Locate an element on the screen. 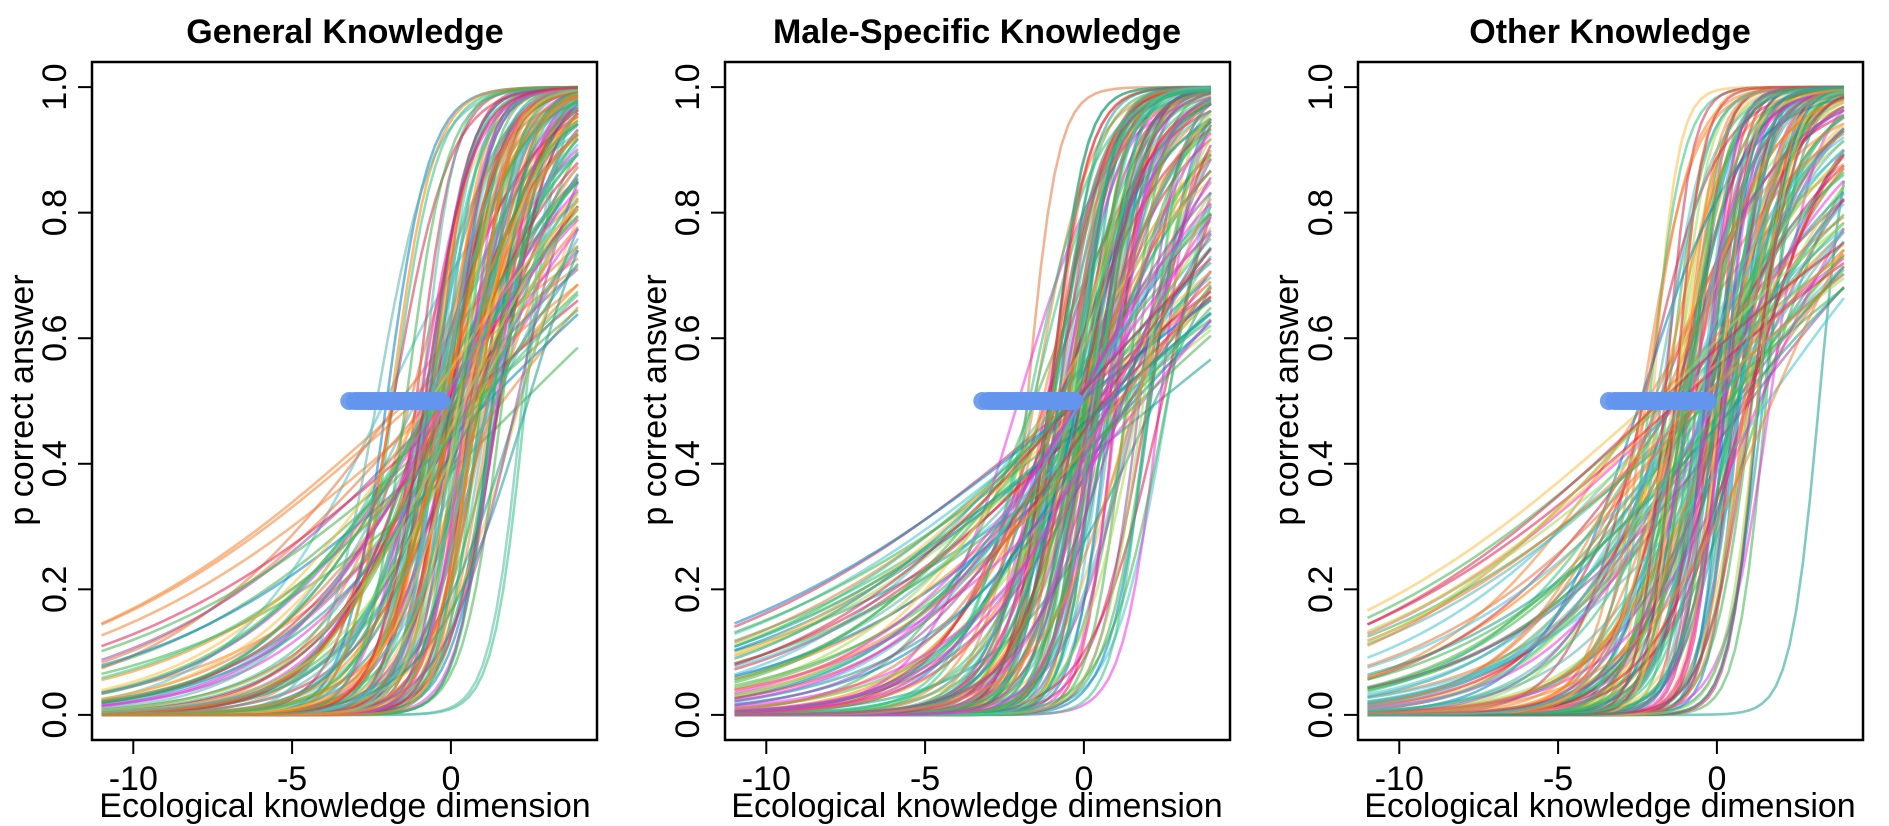 This screenshot has width=1889, height=826. panel-title: General Knowledge is located at coordinates (344, 32).